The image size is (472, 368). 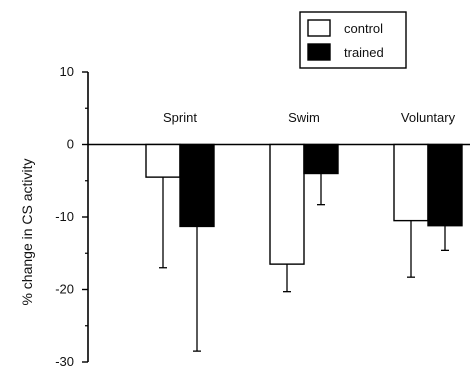 I want to click on legend-label-control: control, so click(x=363, y=28).